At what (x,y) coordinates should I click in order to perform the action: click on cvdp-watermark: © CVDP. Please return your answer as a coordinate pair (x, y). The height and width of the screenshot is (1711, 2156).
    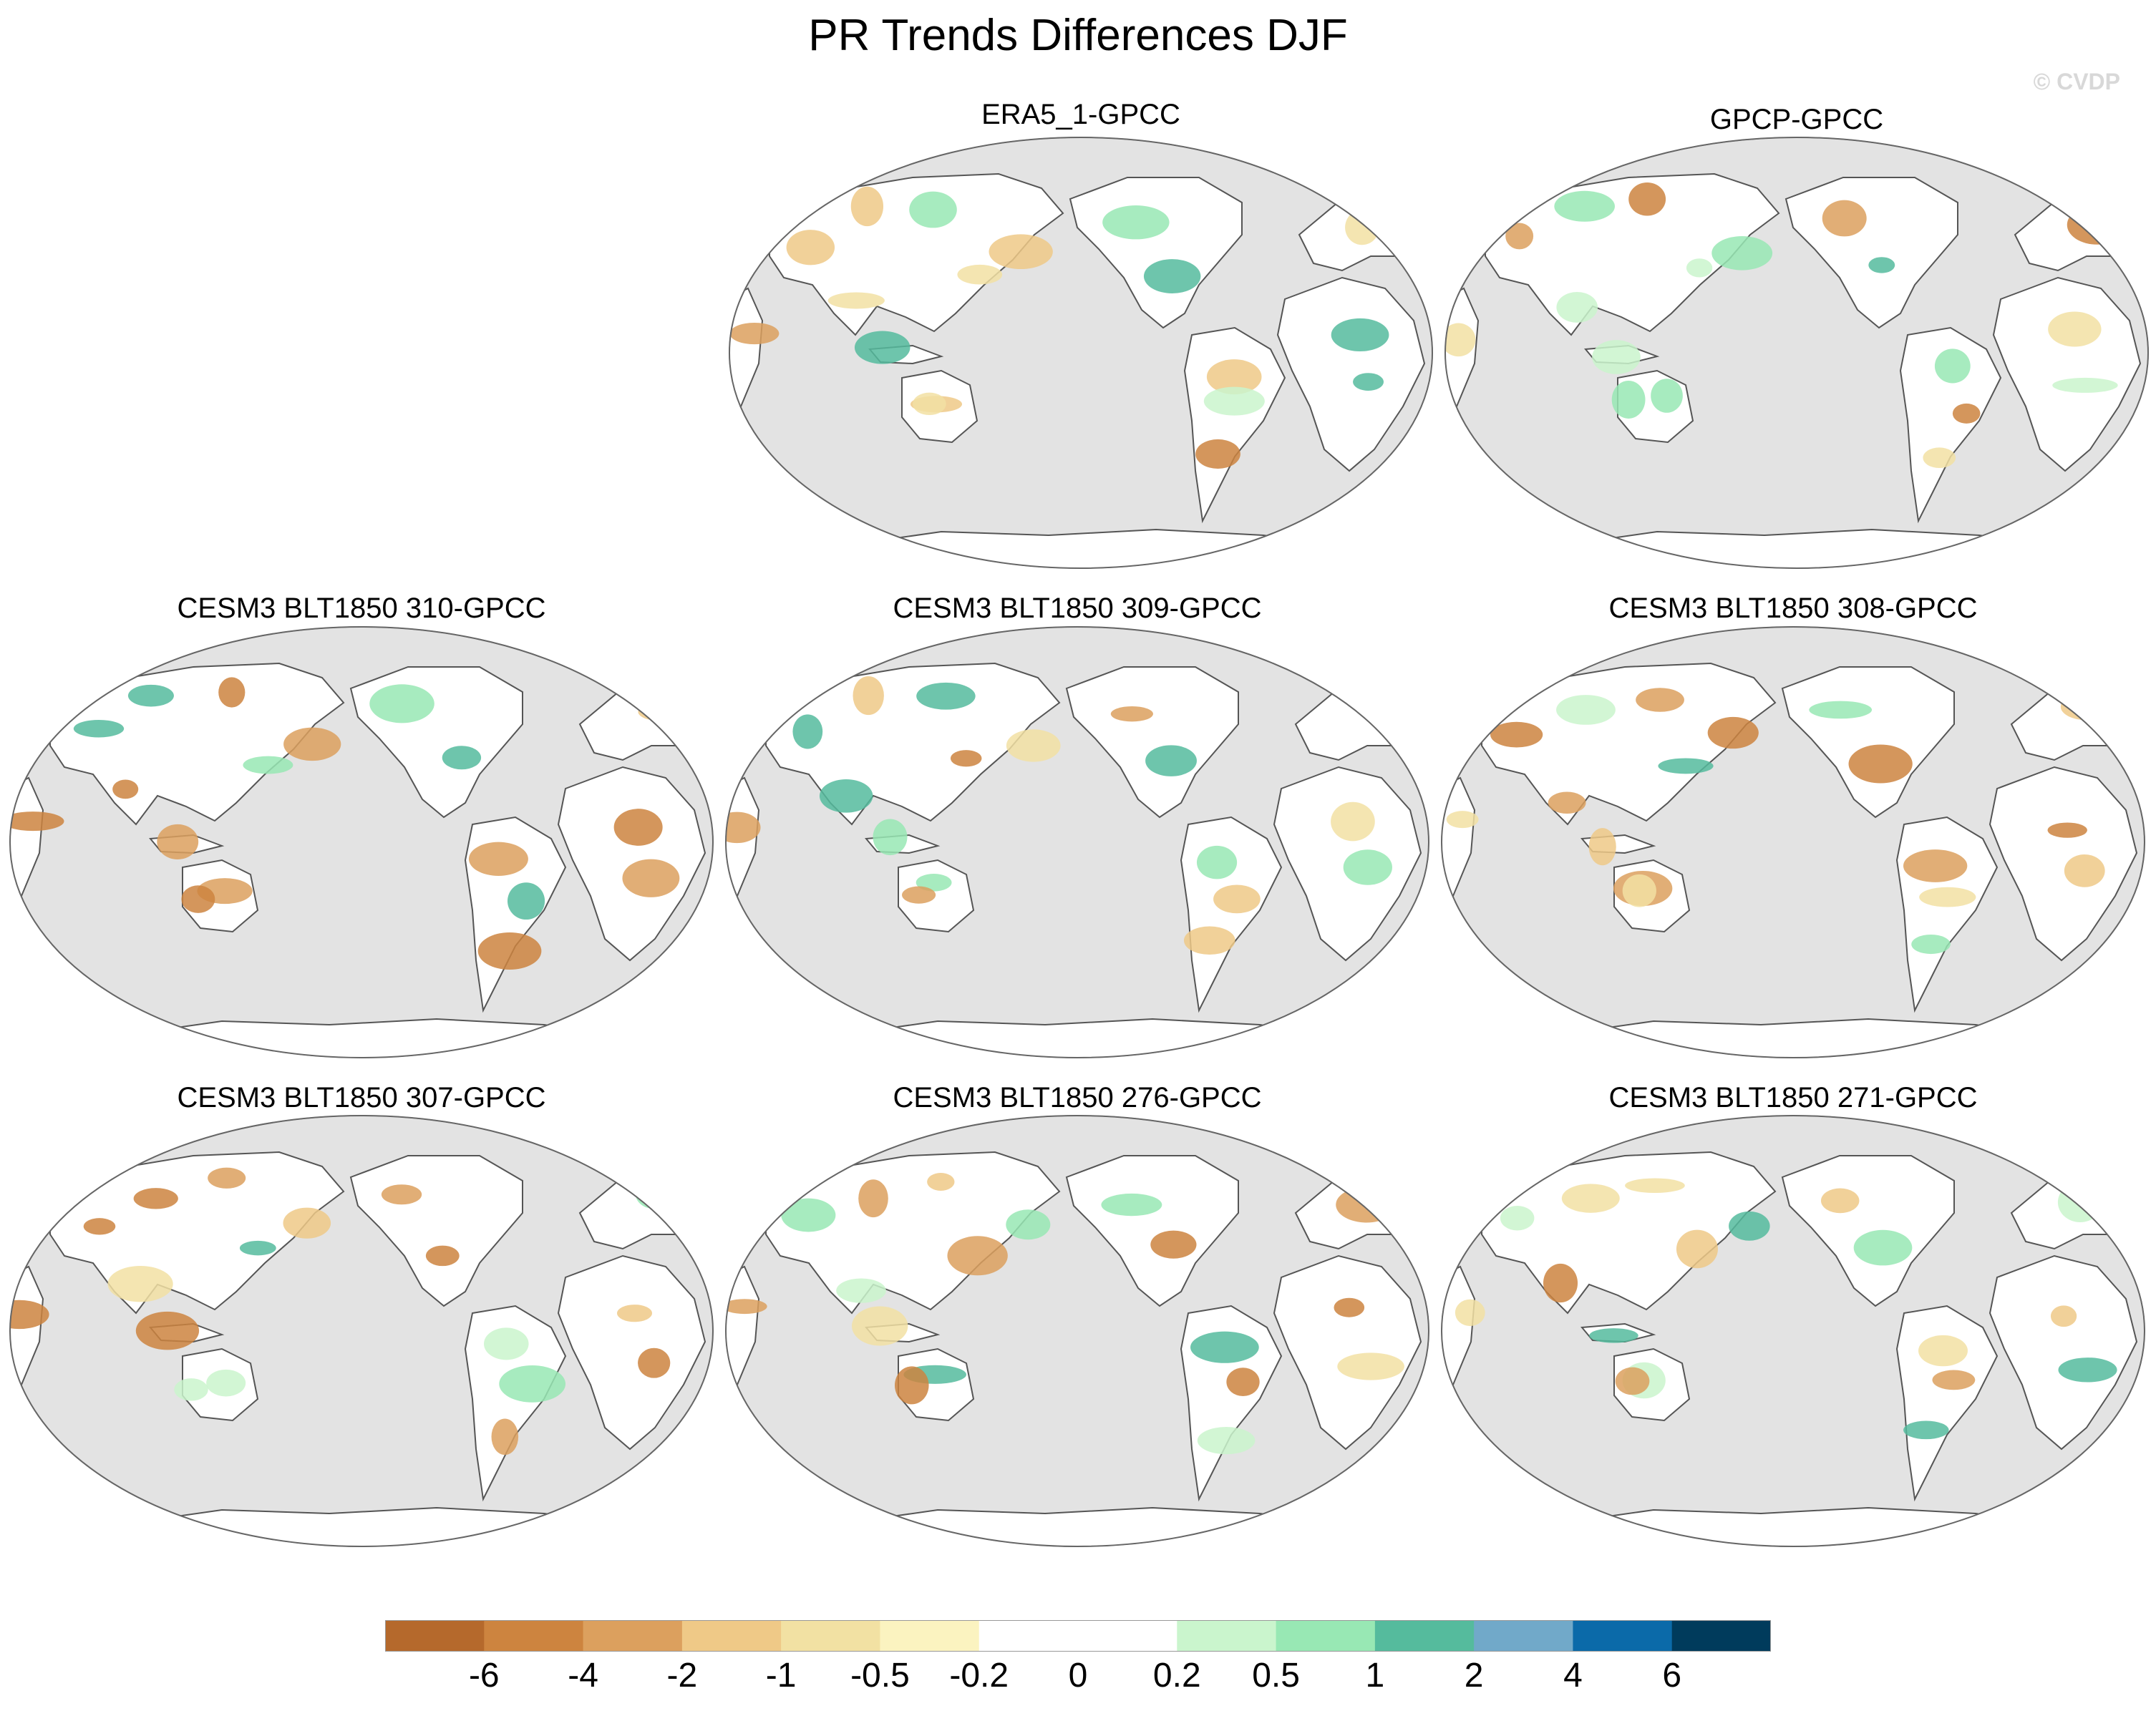
    Looking at the image, I should click on (2076, 81).